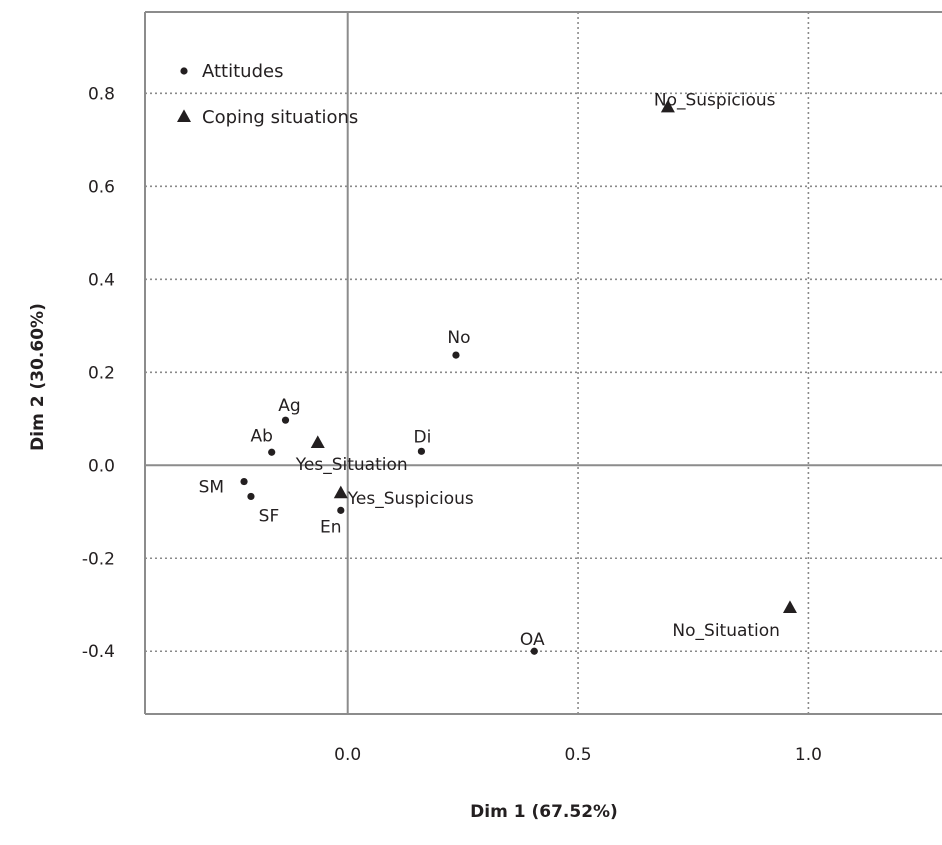  What do you see at coordinates (331, 527) in the screenshot?
I see `label-en: En` at bounding box center [331, 527].